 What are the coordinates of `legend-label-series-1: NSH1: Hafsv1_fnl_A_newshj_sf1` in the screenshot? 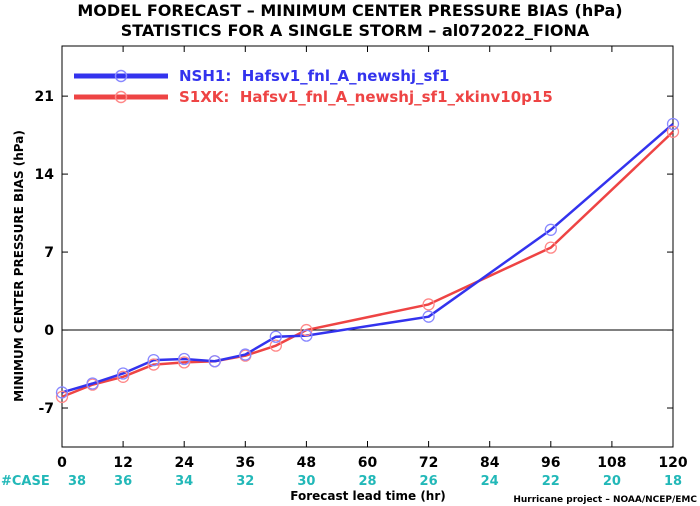 It's located at (314, 76).